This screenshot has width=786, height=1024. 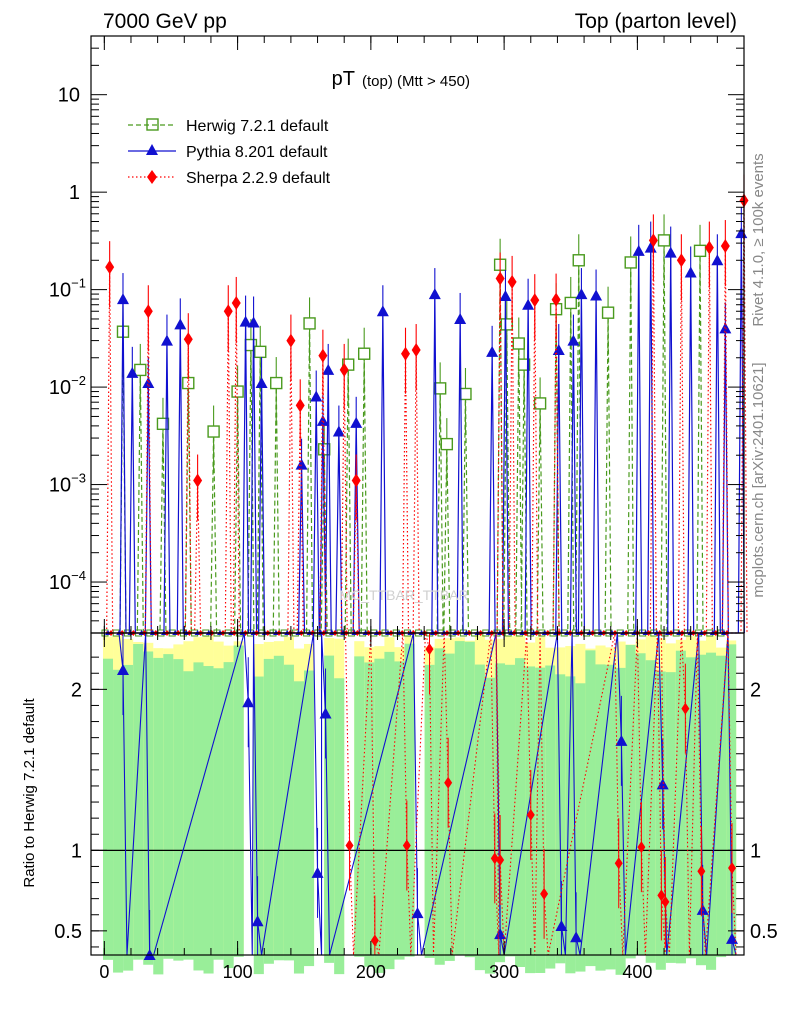 What do you see at coordinates (656, 21) in the screenshot?
I see `header-right: Top (parton level)` at bounding box center [656, 21].